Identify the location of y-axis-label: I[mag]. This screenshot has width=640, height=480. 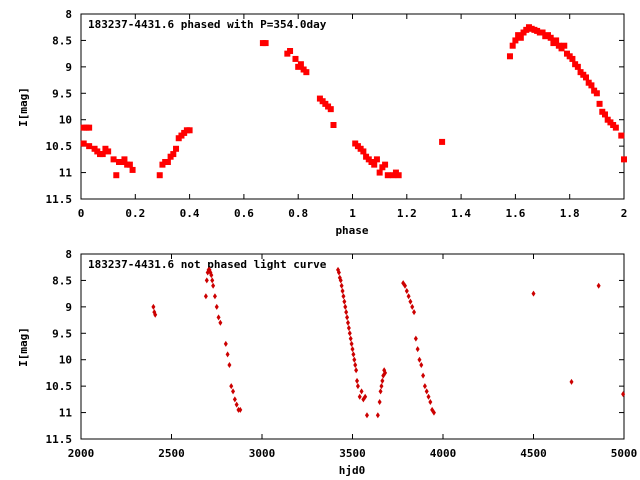
(23, 347).